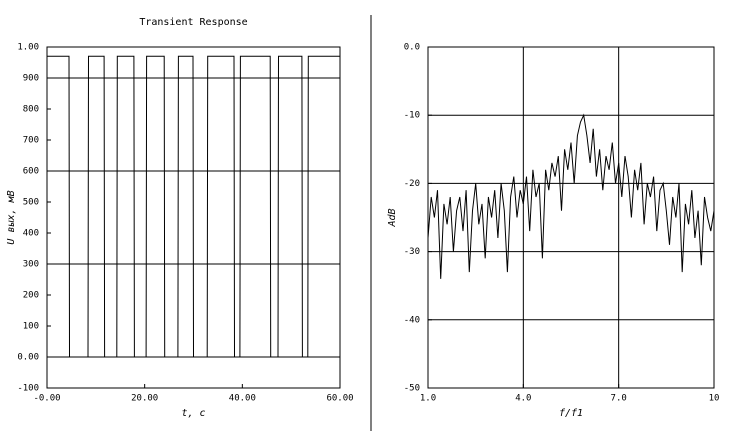 This screenshot has width=747, height=431. What do you see at coordinates (339, 399) in the screenshot?
I see `x-tick-label: 60.00` at bounding box center [339, 399].